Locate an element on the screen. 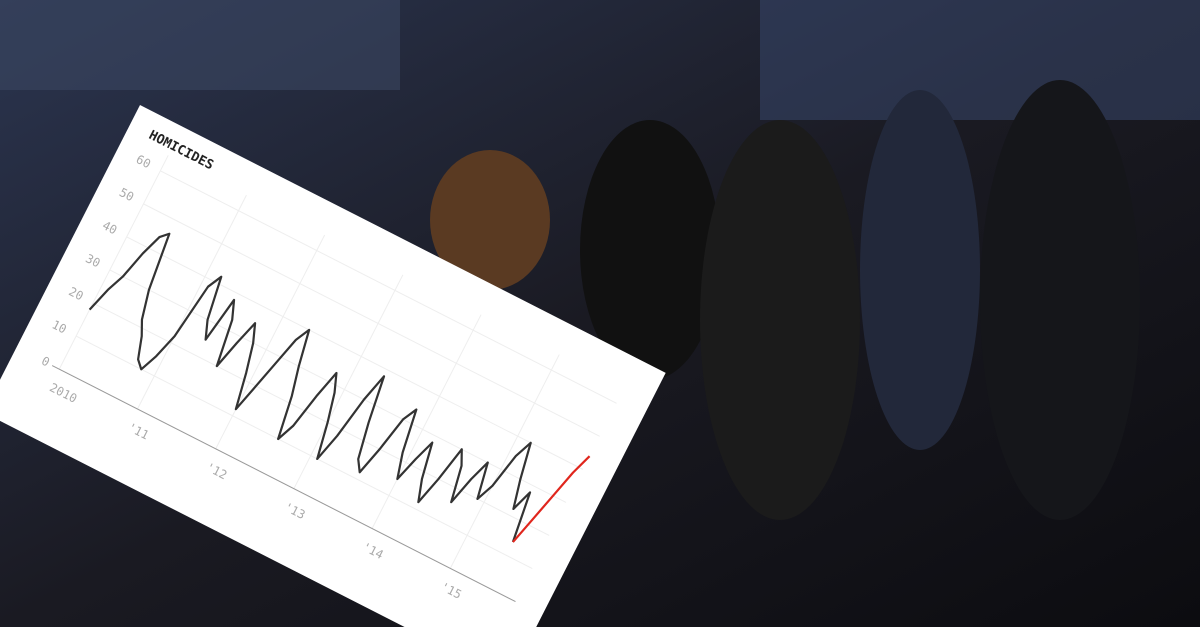  x-axis is located at coordinates (283, 484).